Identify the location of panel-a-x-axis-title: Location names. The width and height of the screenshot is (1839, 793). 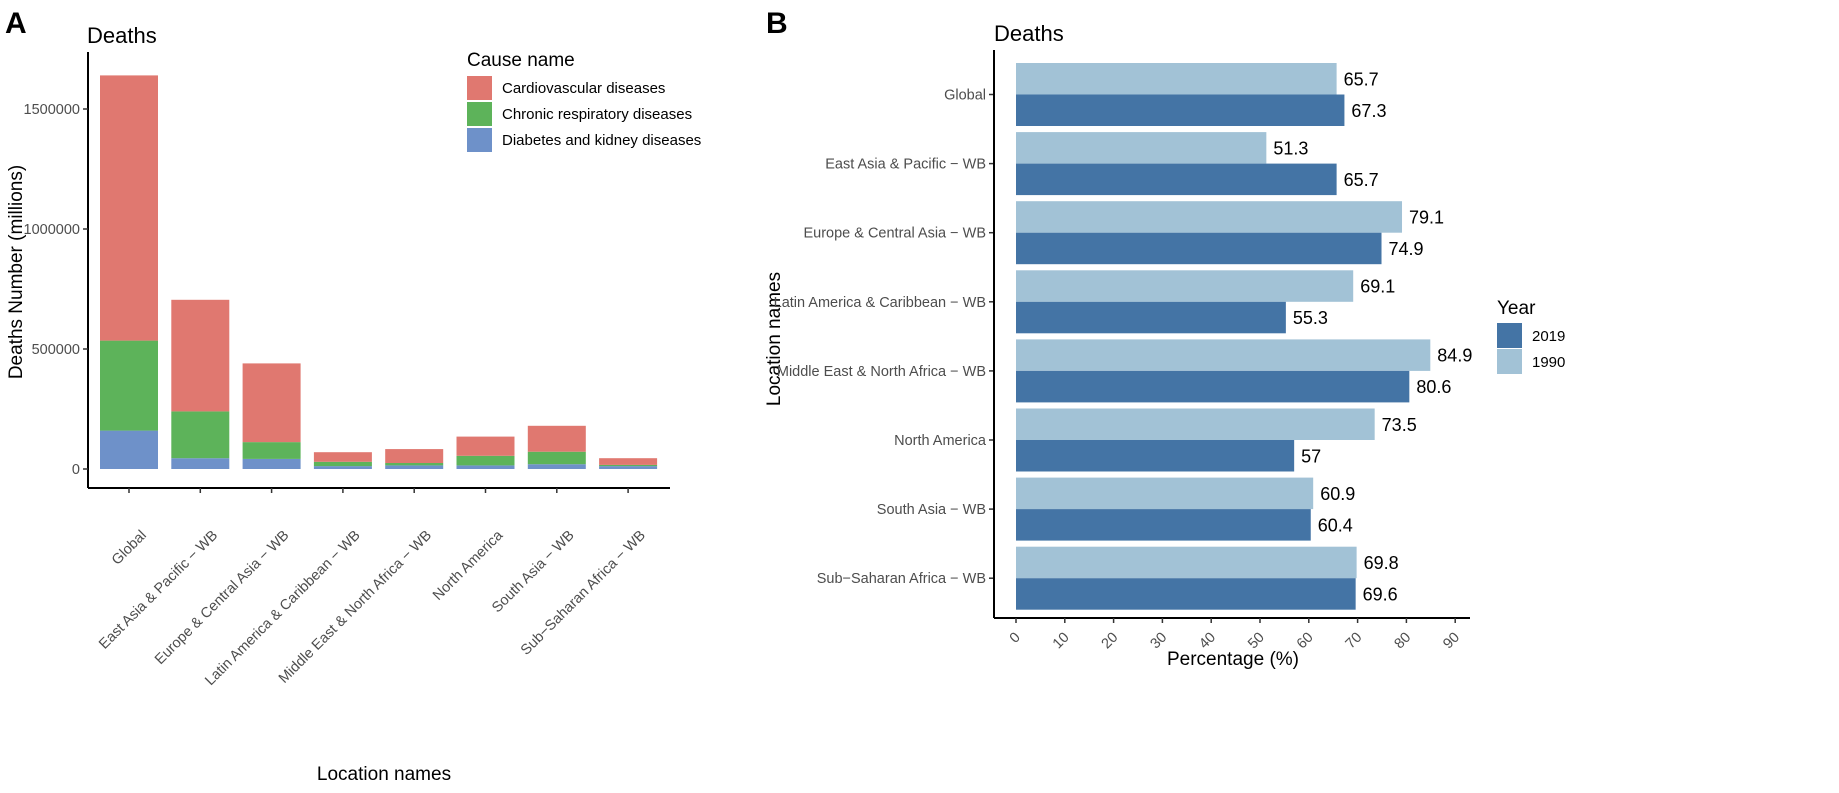
(384, 774).